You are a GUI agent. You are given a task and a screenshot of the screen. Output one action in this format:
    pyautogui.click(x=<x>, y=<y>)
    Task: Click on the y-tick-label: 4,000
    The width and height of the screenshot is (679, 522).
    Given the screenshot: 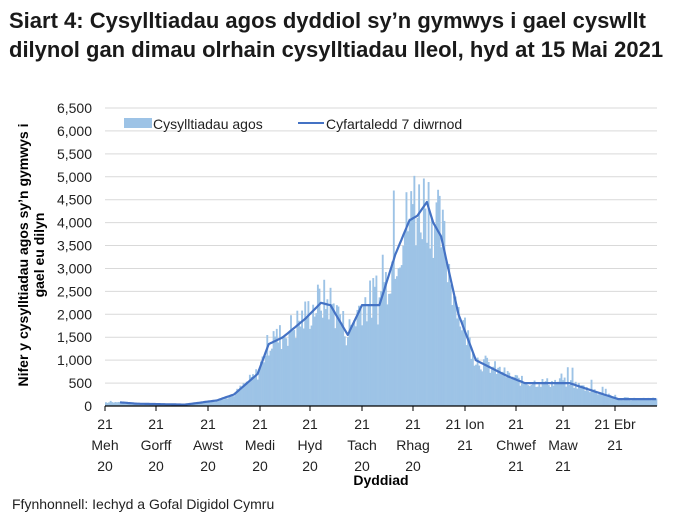 What is the action you would take?
    pyautogui.click(x=74, y=223)
    